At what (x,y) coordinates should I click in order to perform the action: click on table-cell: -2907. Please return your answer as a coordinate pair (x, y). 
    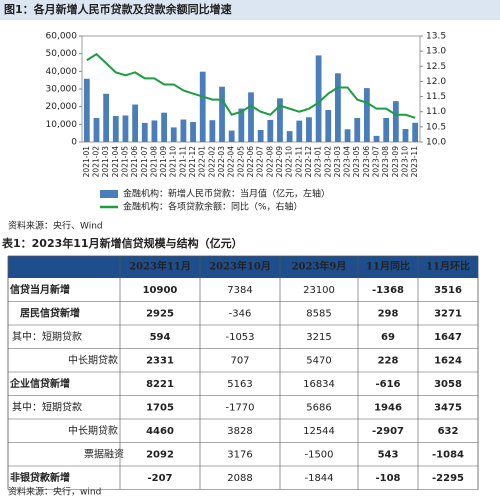
    Looking at the image, I should click on (388, 431).